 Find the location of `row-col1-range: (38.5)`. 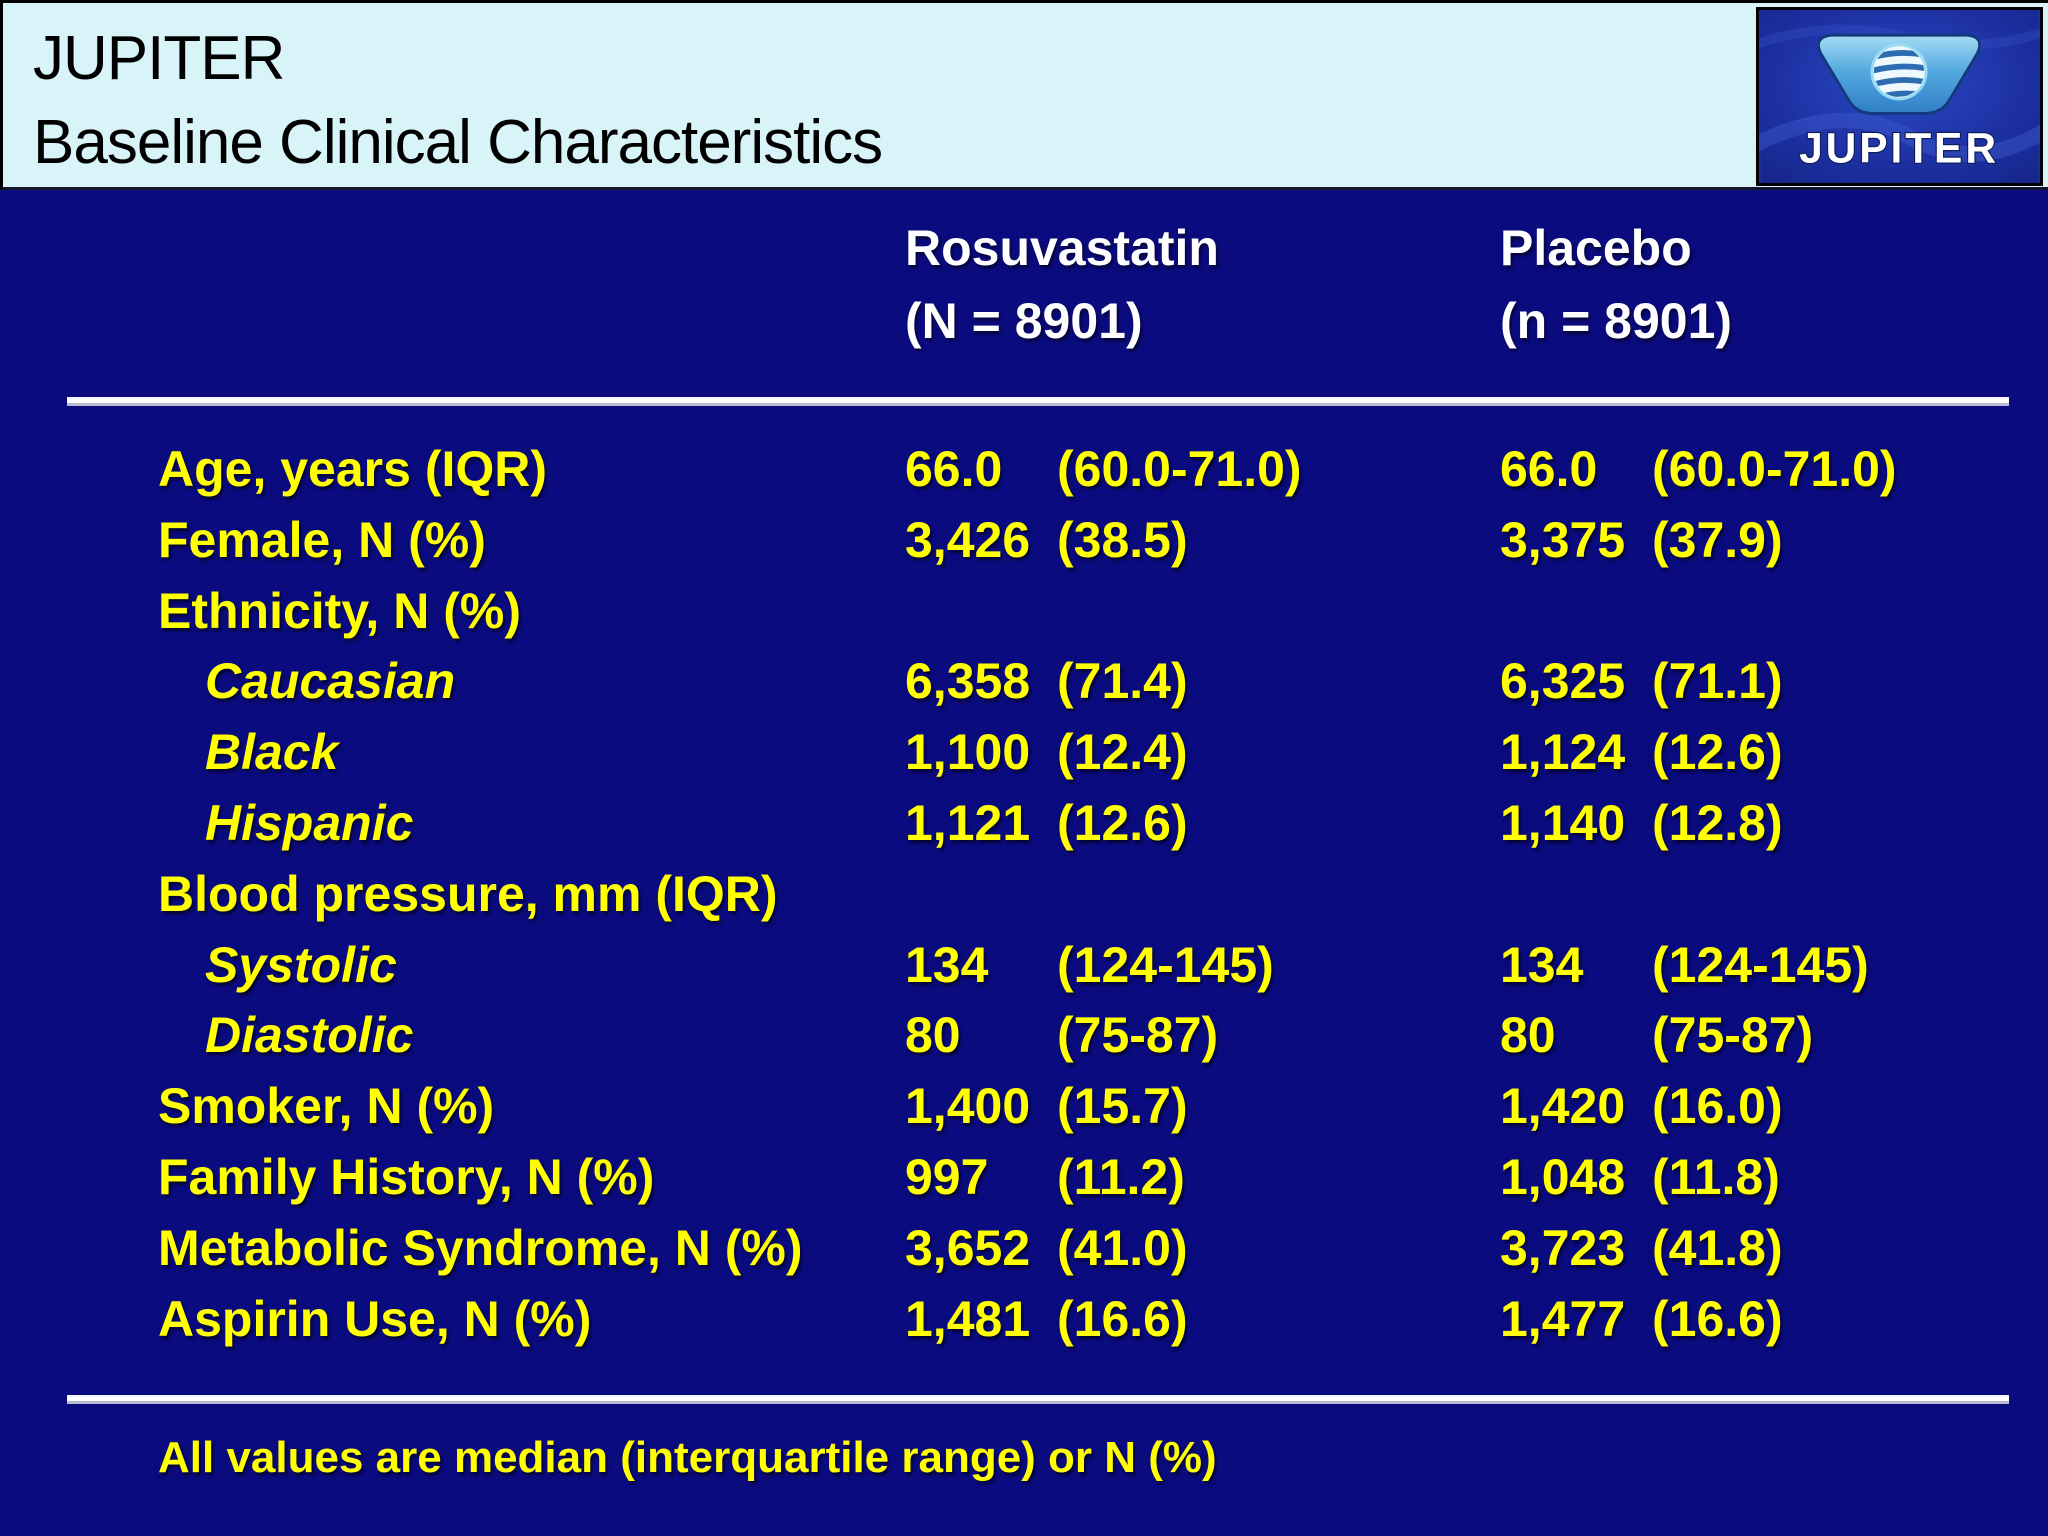

row-col1-range: (38.5) is located at coordinates (1122, 539).